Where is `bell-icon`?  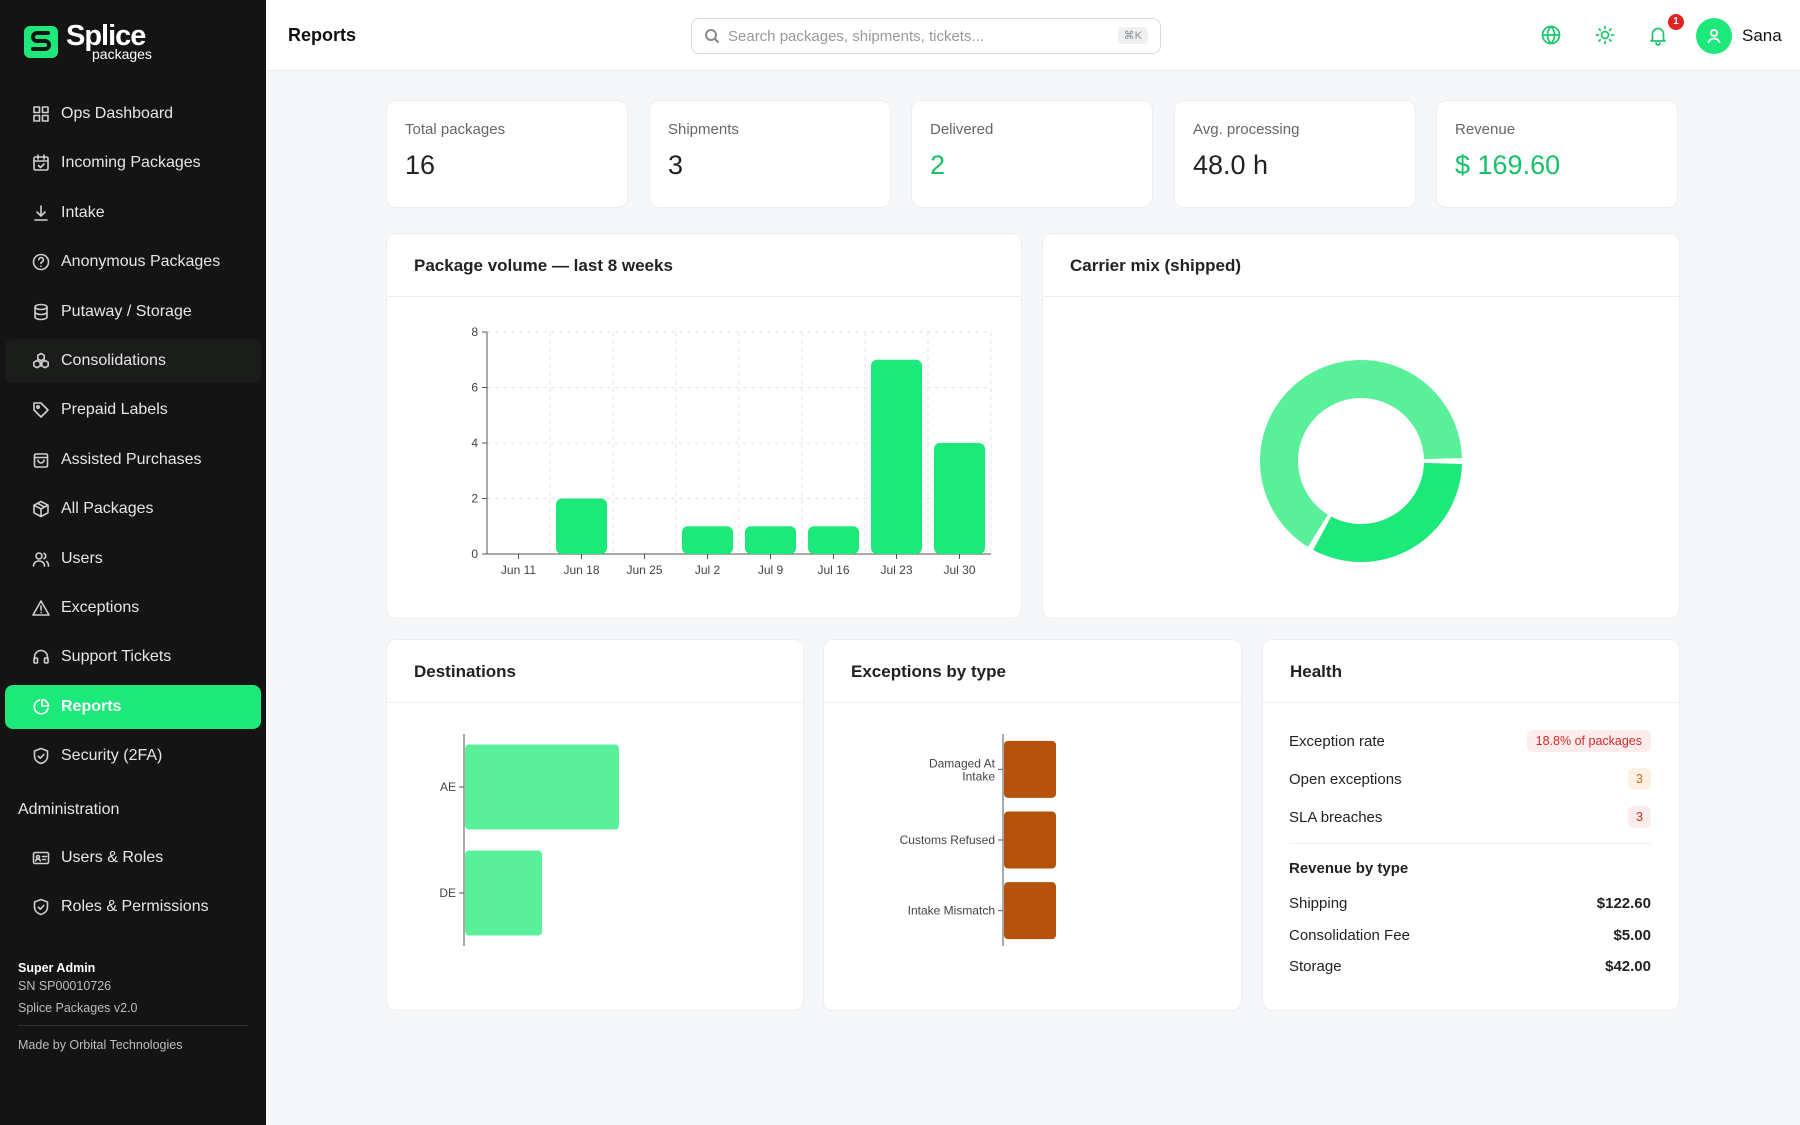 bell-icon is located at coordinates (1658, 35).